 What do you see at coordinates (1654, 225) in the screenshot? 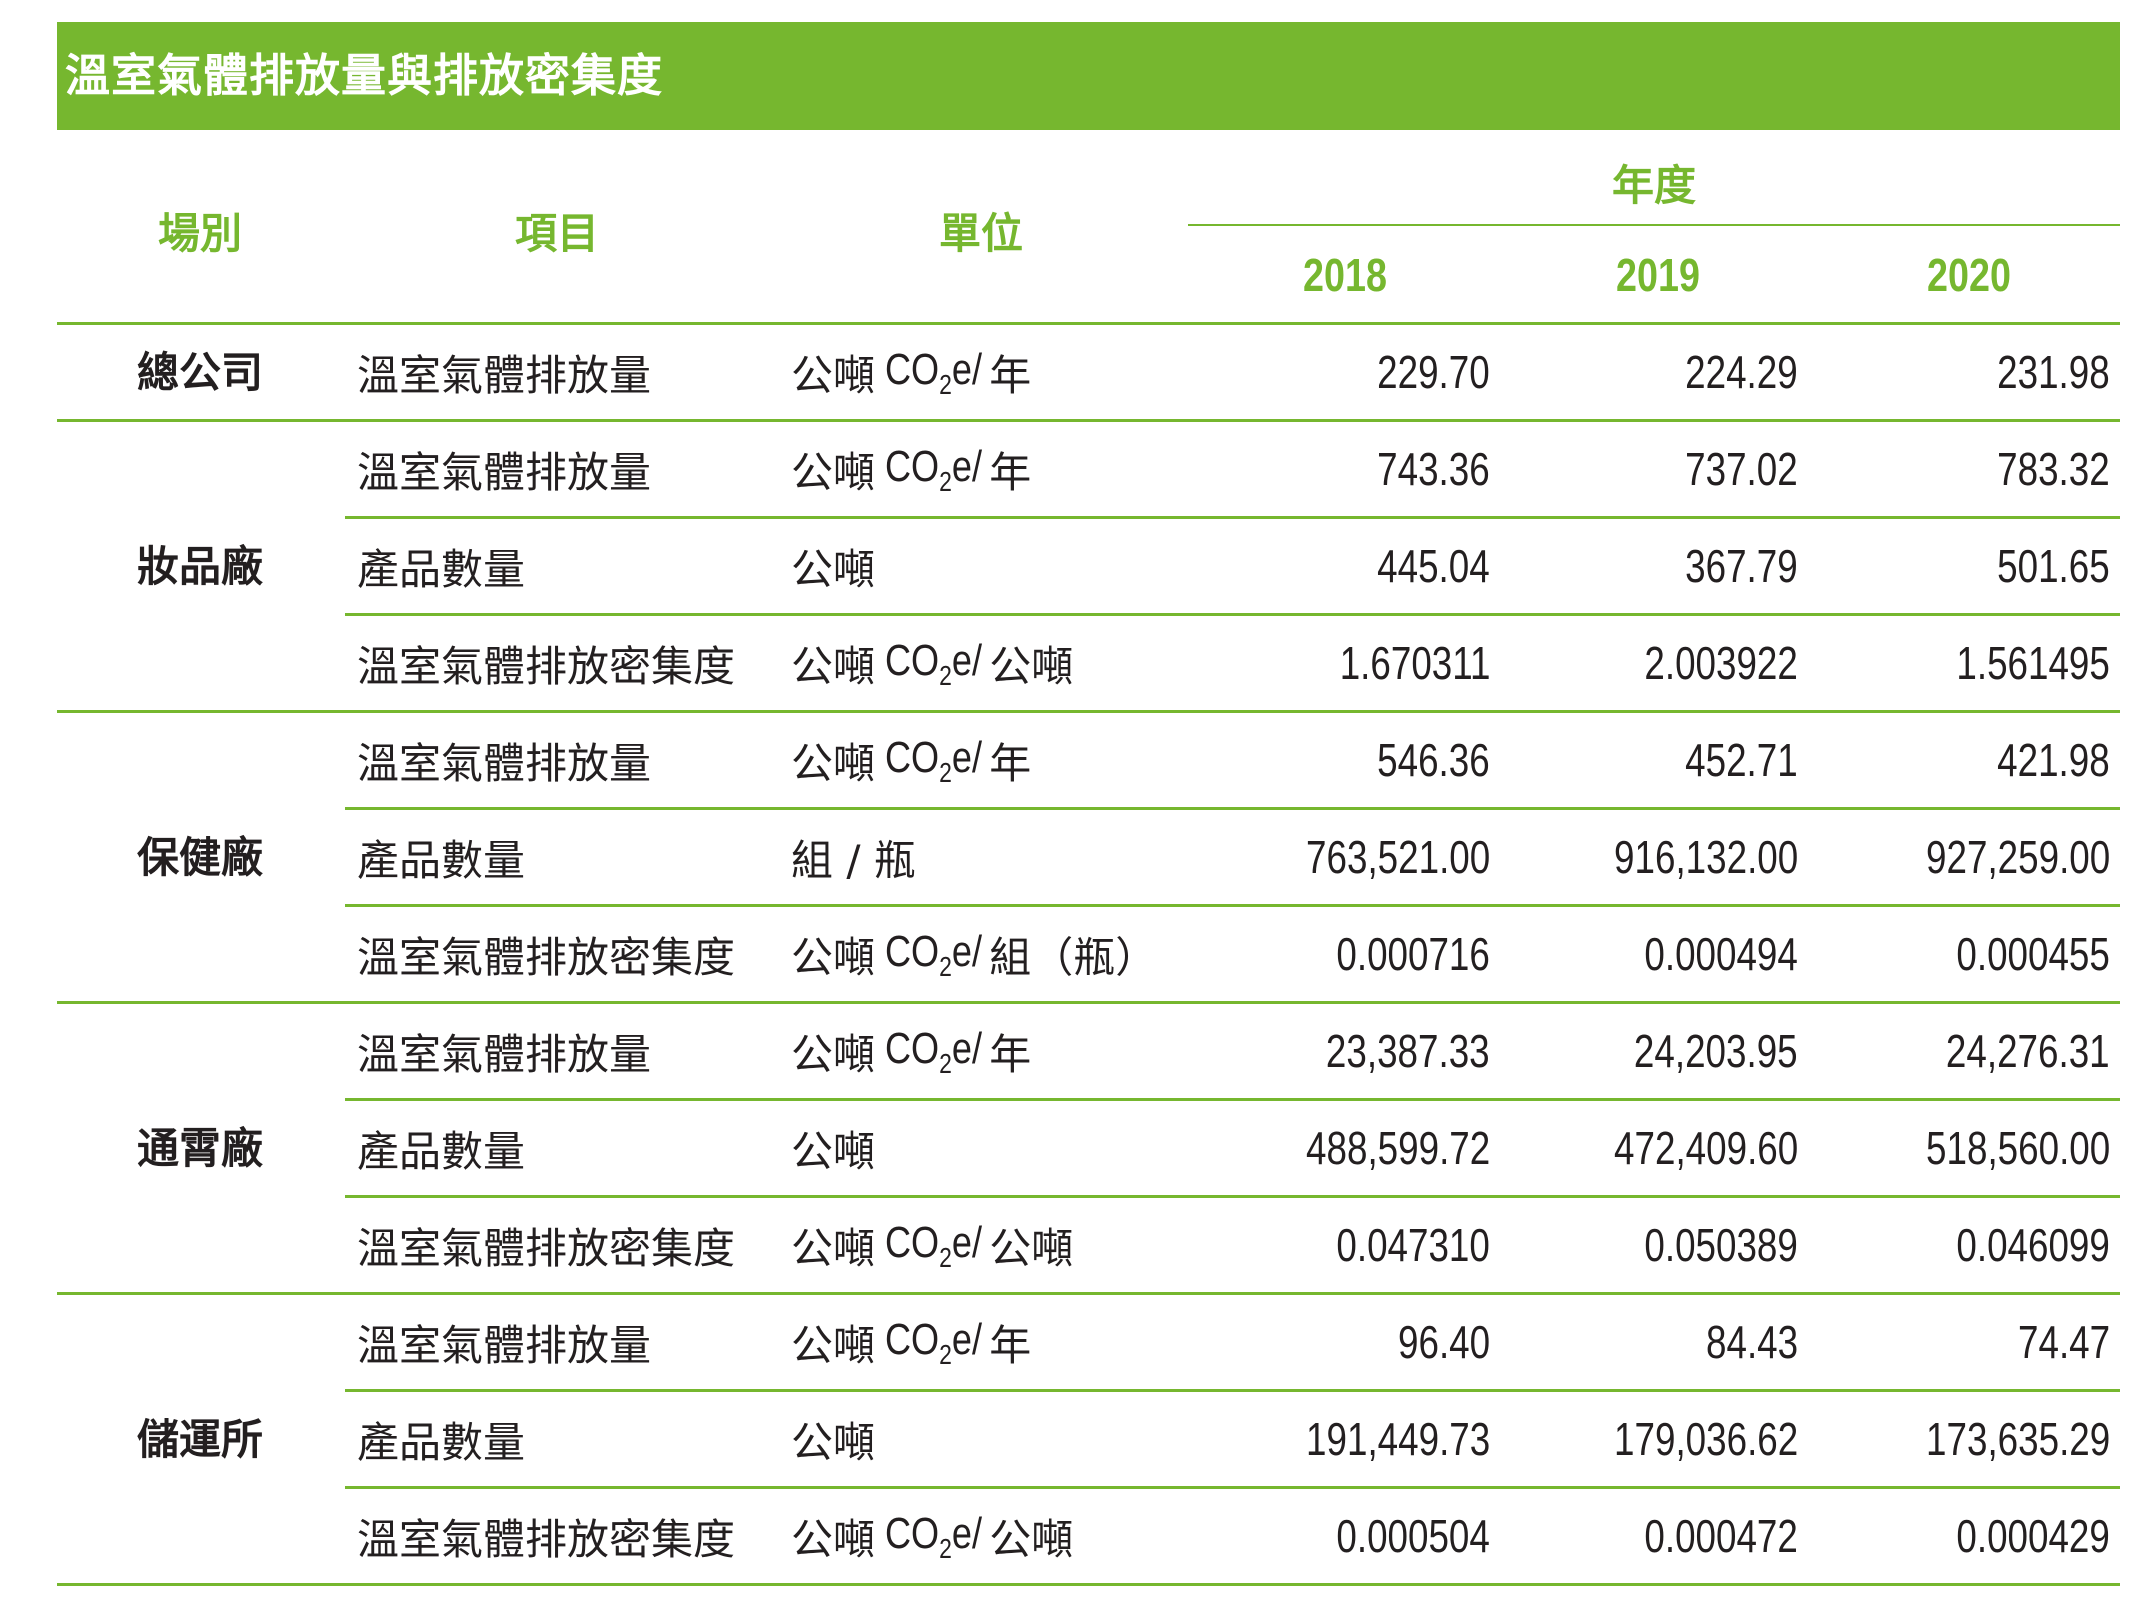
I see `header-year-divider` at bounding box center [1654, 225].